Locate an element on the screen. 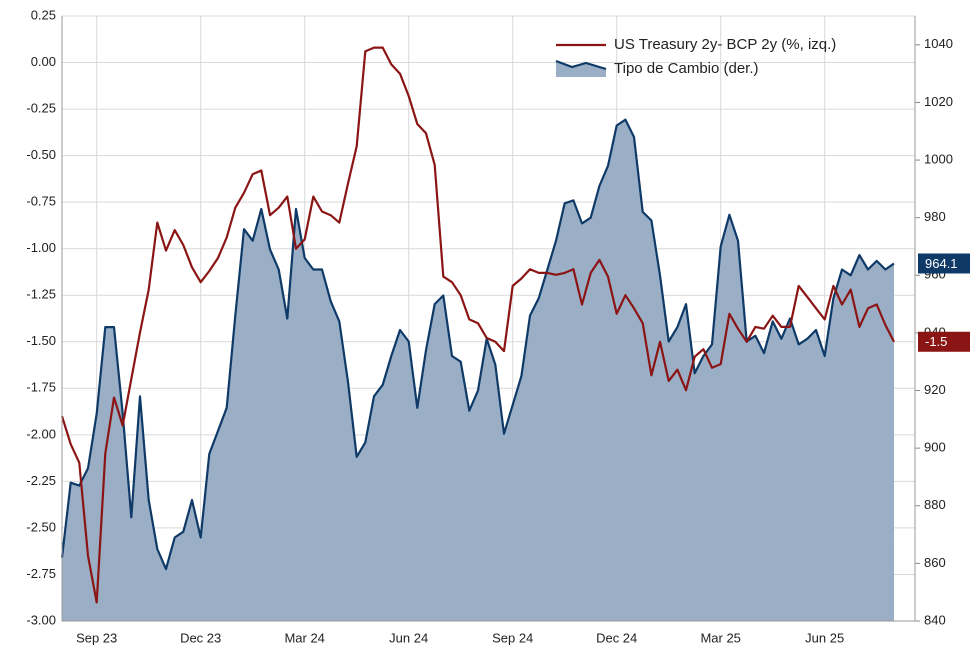 The height and width of the screenshot is (649, 970). y-tick-label: -2.50 is located at coordinates (41, 526).